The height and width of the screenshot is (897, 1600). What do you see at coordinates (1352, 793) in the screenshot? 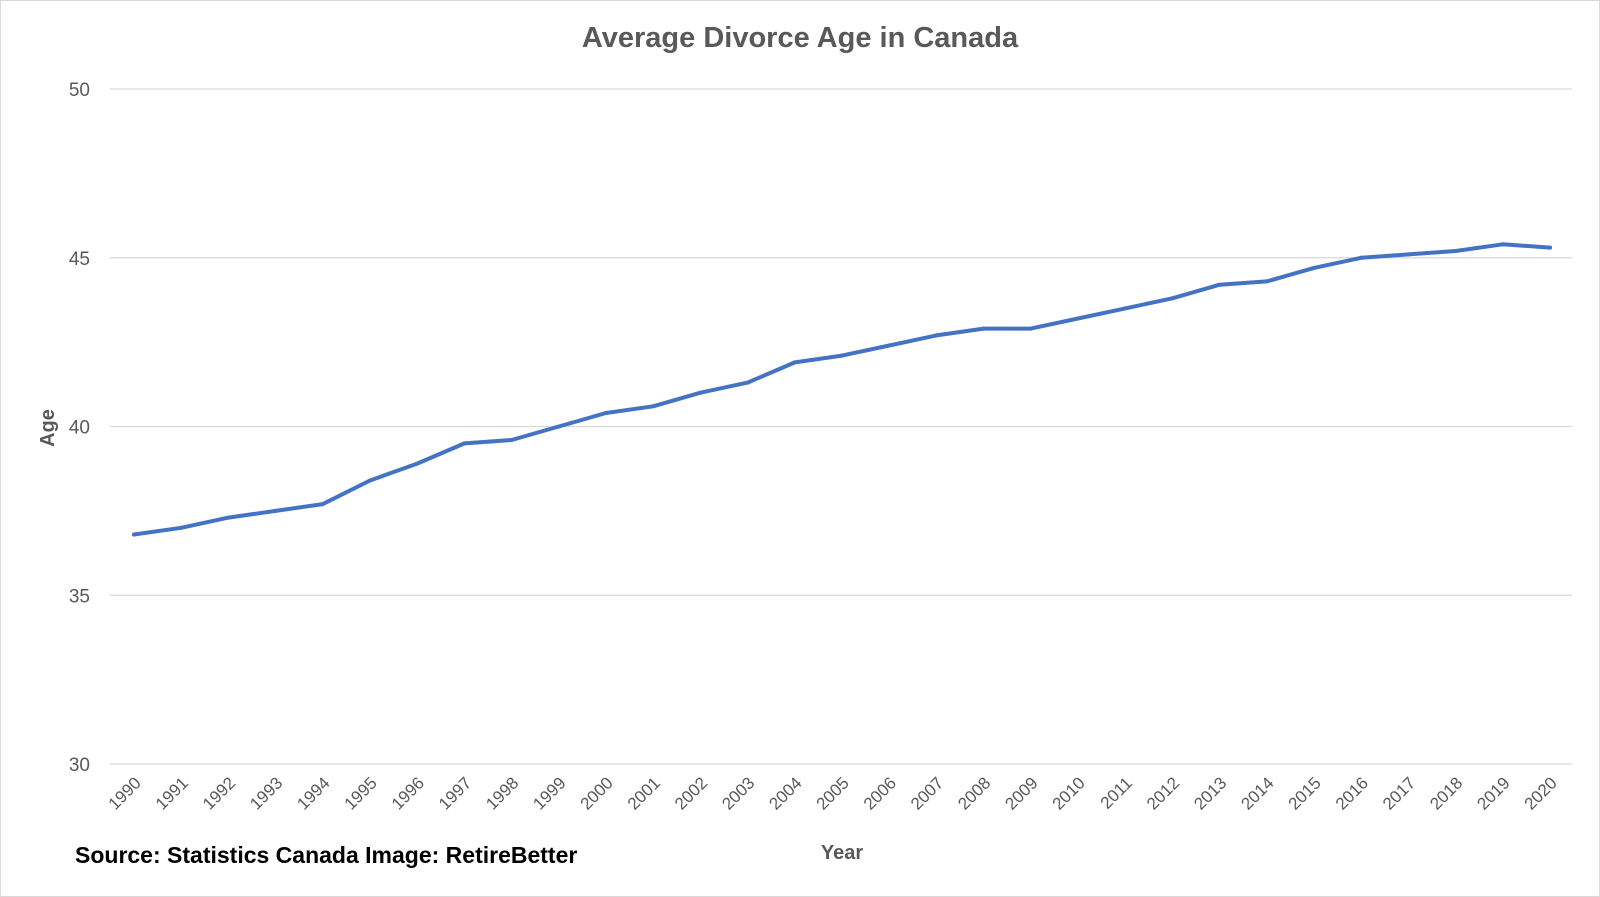
I see `x-tick-label: 2016` at bounding box center [1352, 793].